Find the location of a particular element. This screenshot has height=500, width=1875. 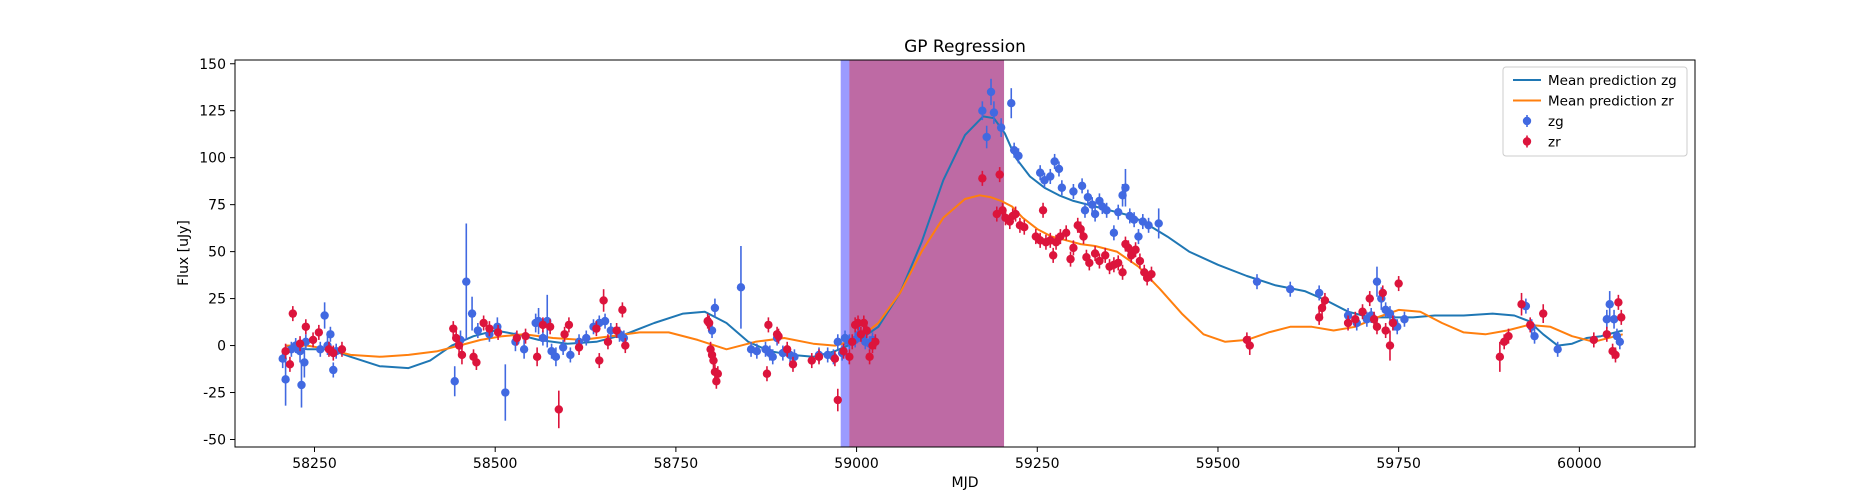

x-tick-label: 59000 is located at coordinates (856, 464).